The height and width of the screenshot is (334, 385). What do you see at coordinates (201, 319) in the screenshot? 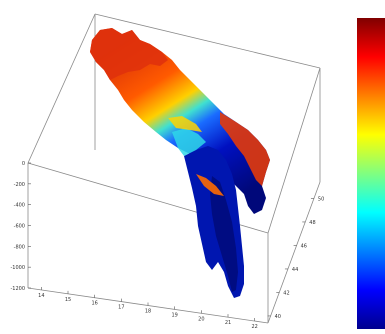
I see `x-tick-label: 20` at bounding box center [201, 319].